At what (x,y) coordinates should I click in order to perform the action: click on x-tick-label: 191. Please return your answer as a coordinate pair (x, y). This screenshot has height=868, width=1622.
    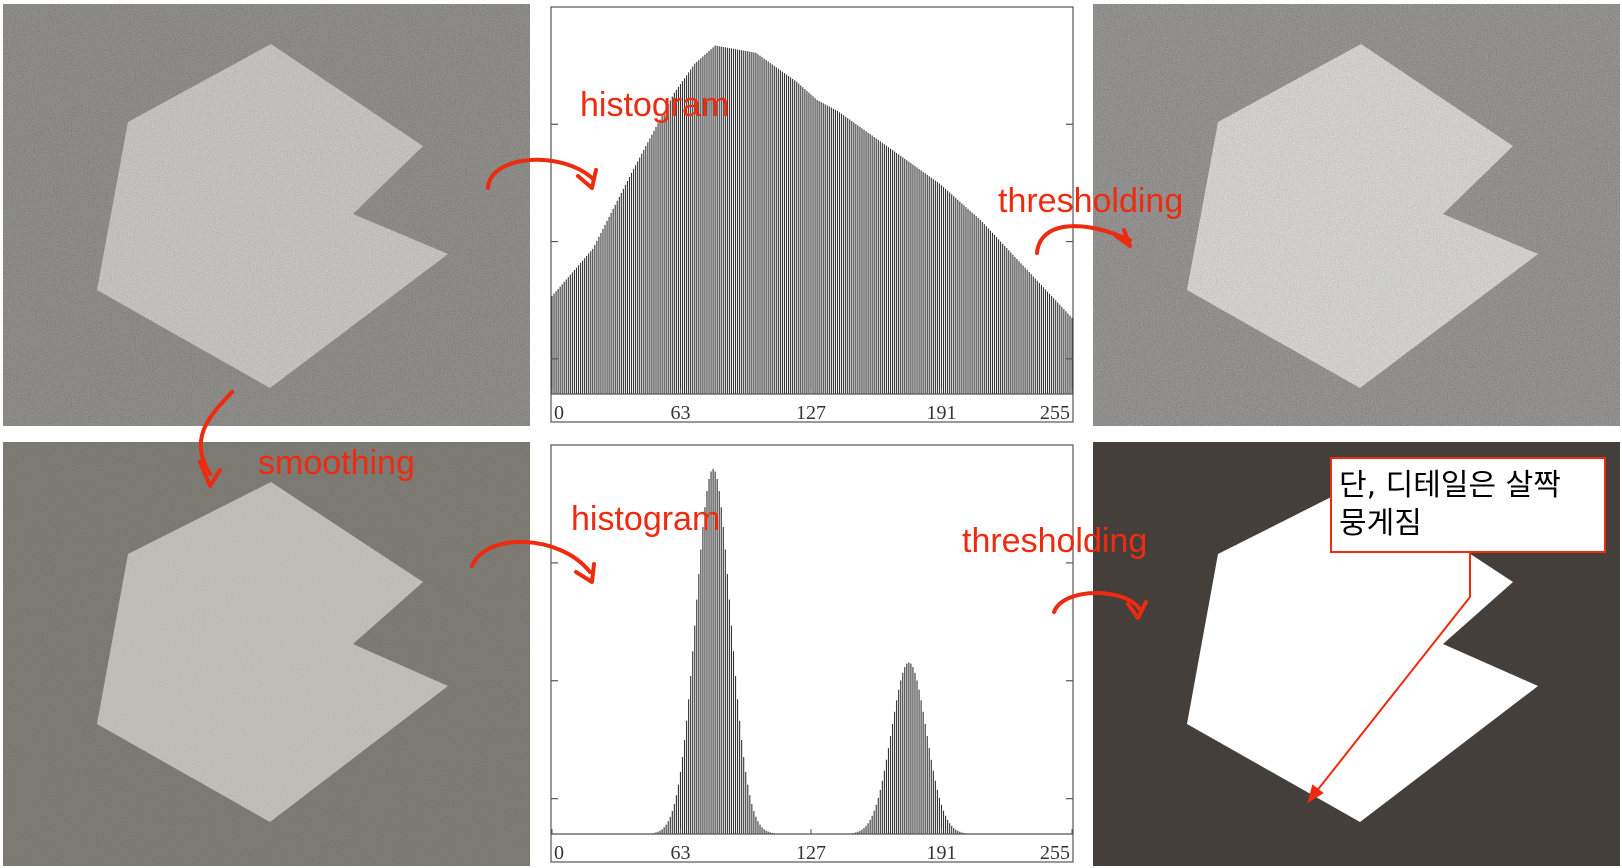
    Looking at the image, I should click on (941, 853).